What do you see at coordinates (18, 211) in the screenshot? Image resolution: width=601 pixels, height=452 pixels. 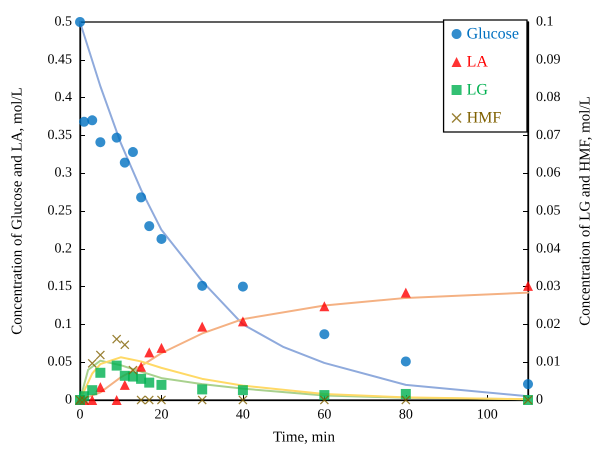 I see `y-axis-title: Concentration of Glucose and LA, mol/L` at bounding box center [18, 211].